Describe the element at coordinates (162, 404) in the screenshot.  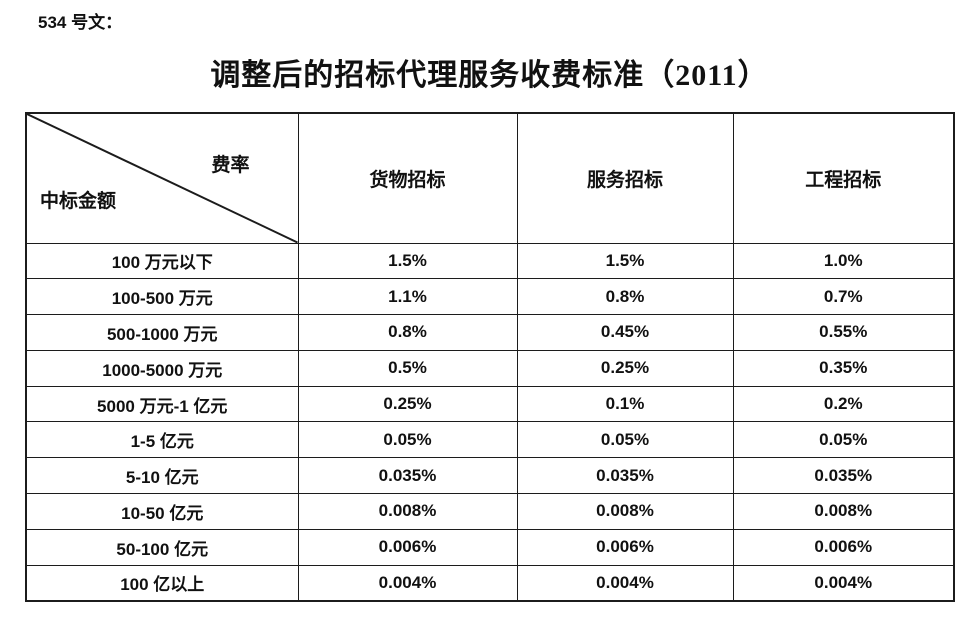
I see `row-label-amount-tier: 5000 万元-1 亿元` at that location.